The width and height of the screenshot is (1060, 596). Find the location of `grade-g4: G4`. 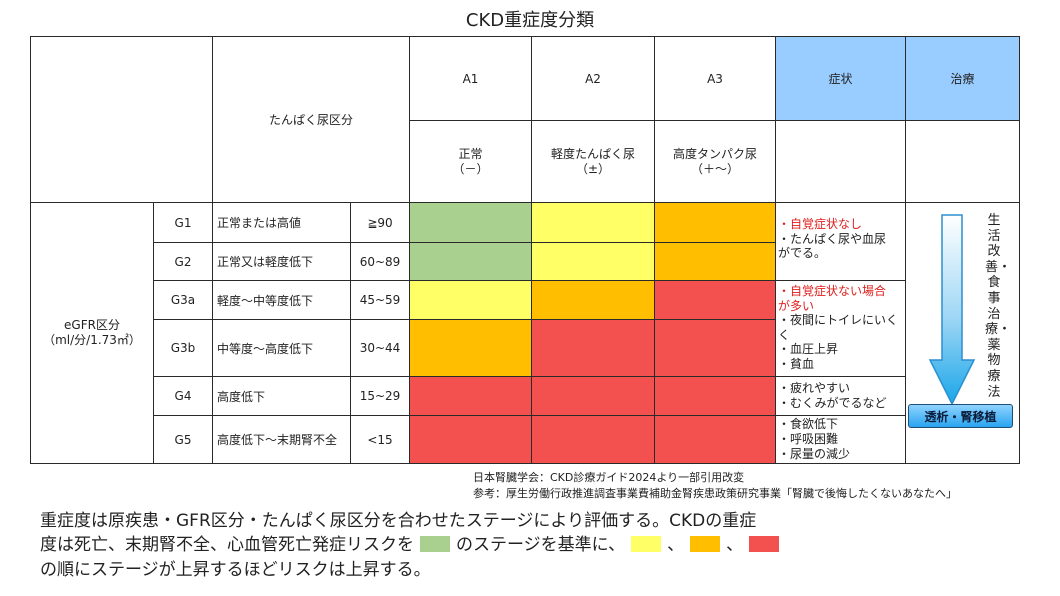

grade-g4: G4 is located at coordinates (183, 396).